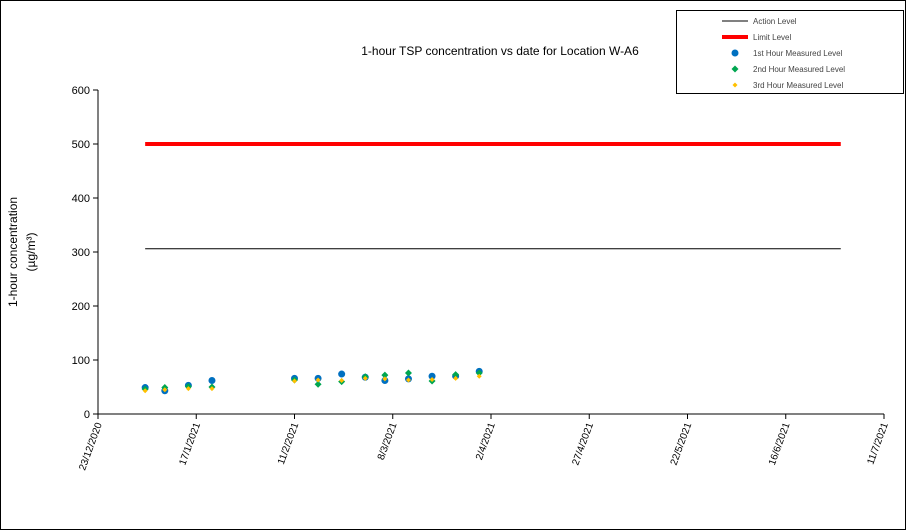  Describe the element at coordinates (81, 307) in the screenshot. I see `y-tick-label: 200` at that location.